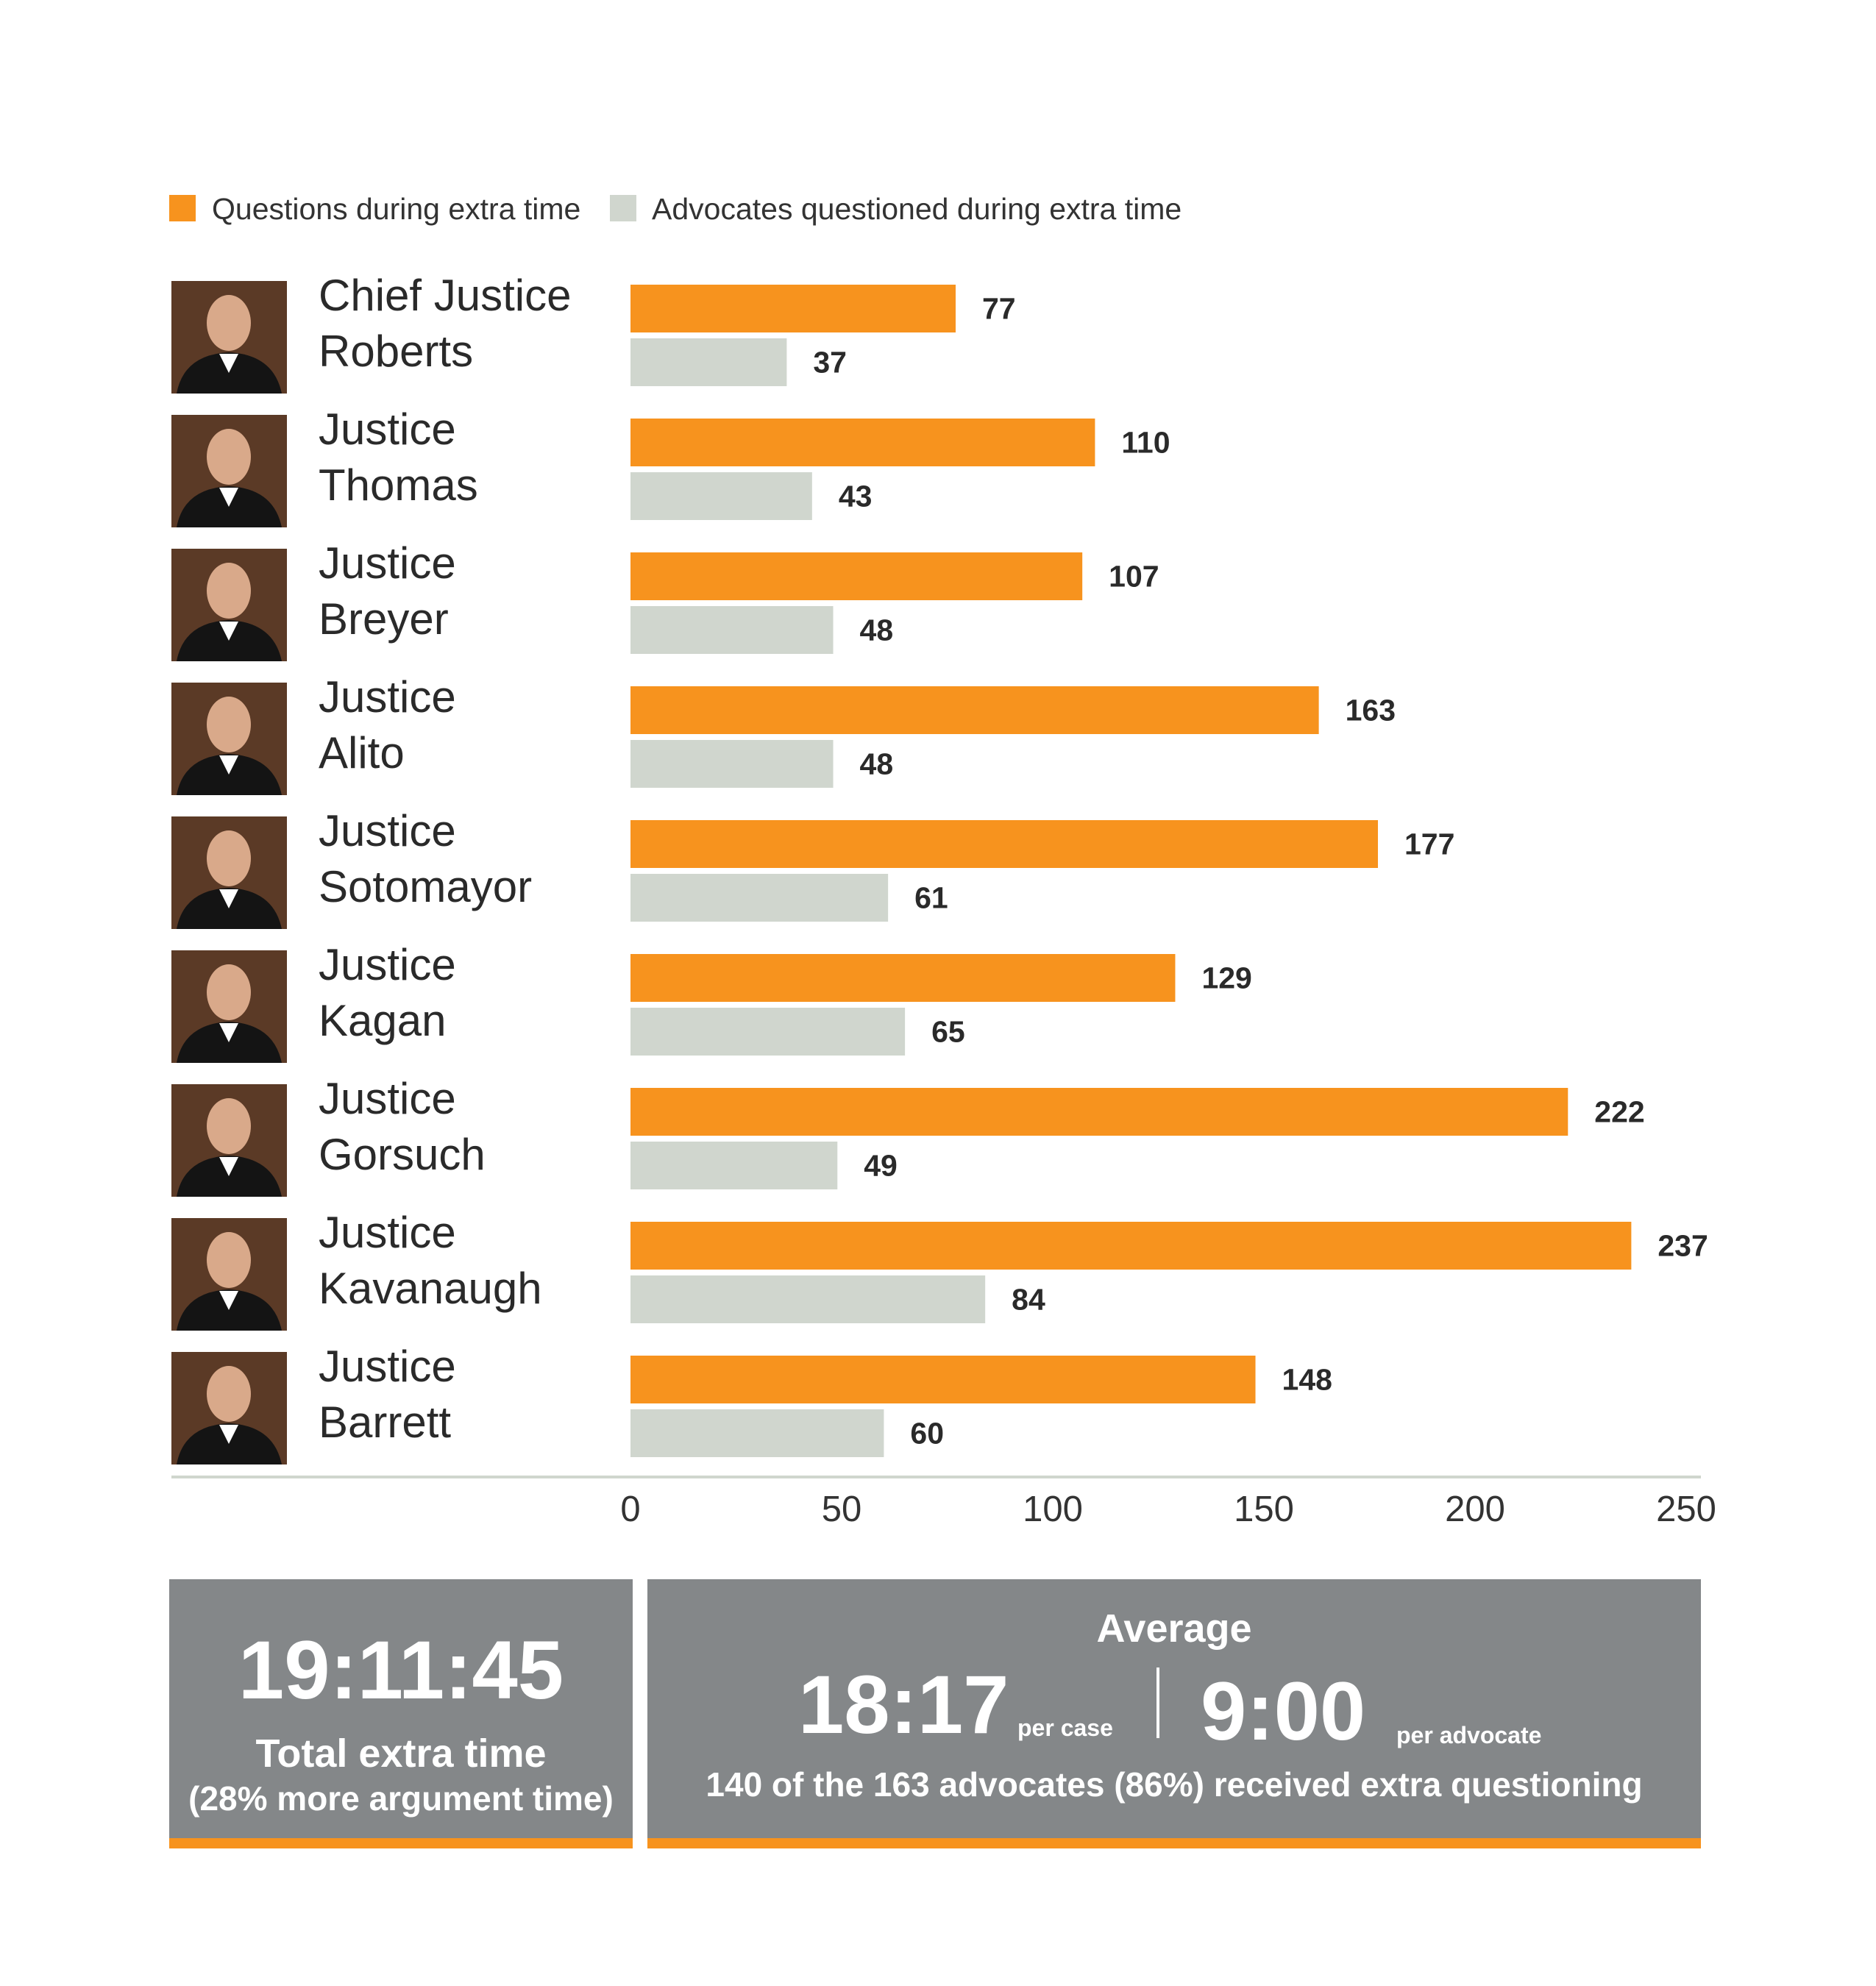 This screenshot has width=1876, height=1986. I want to click on portraits, so click(229, 872).